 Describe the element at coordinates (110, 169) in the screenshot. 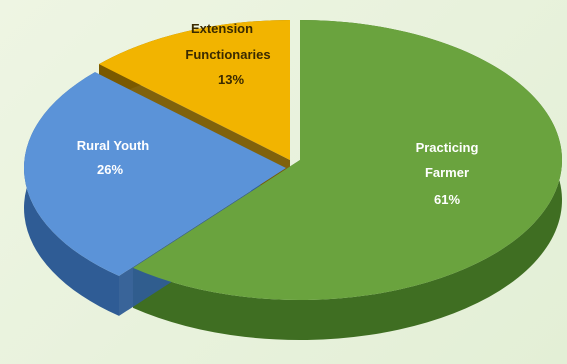

I see `rural-youth-value: 26%` at that location.